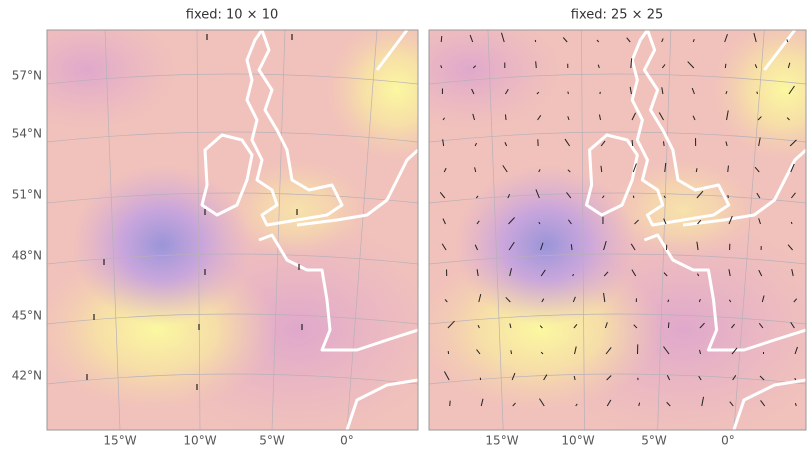  I want to click on y-axis-label: 42°N, so click(27, 376).